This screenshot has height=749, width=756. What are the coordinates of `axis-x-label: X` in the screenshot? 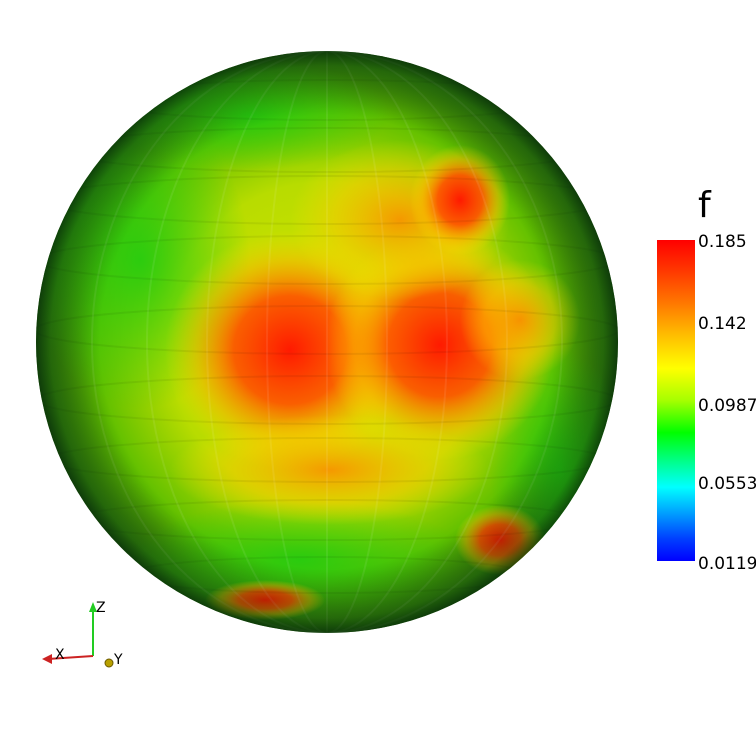 It's located at (60, 655).